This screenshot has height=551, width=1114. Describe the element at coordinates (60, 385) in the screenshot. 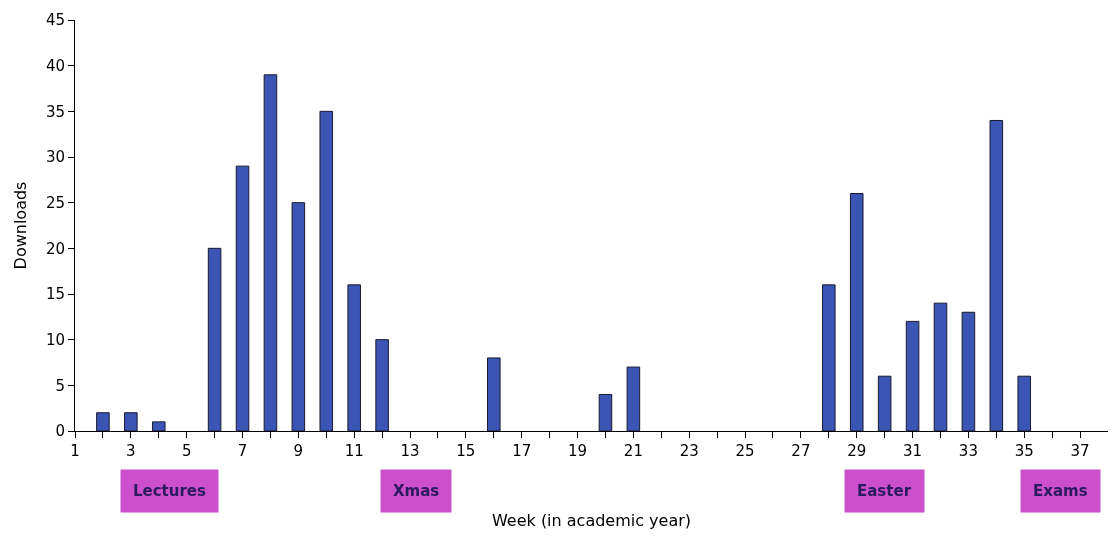

I see `y-tick-label: 5` at that location.